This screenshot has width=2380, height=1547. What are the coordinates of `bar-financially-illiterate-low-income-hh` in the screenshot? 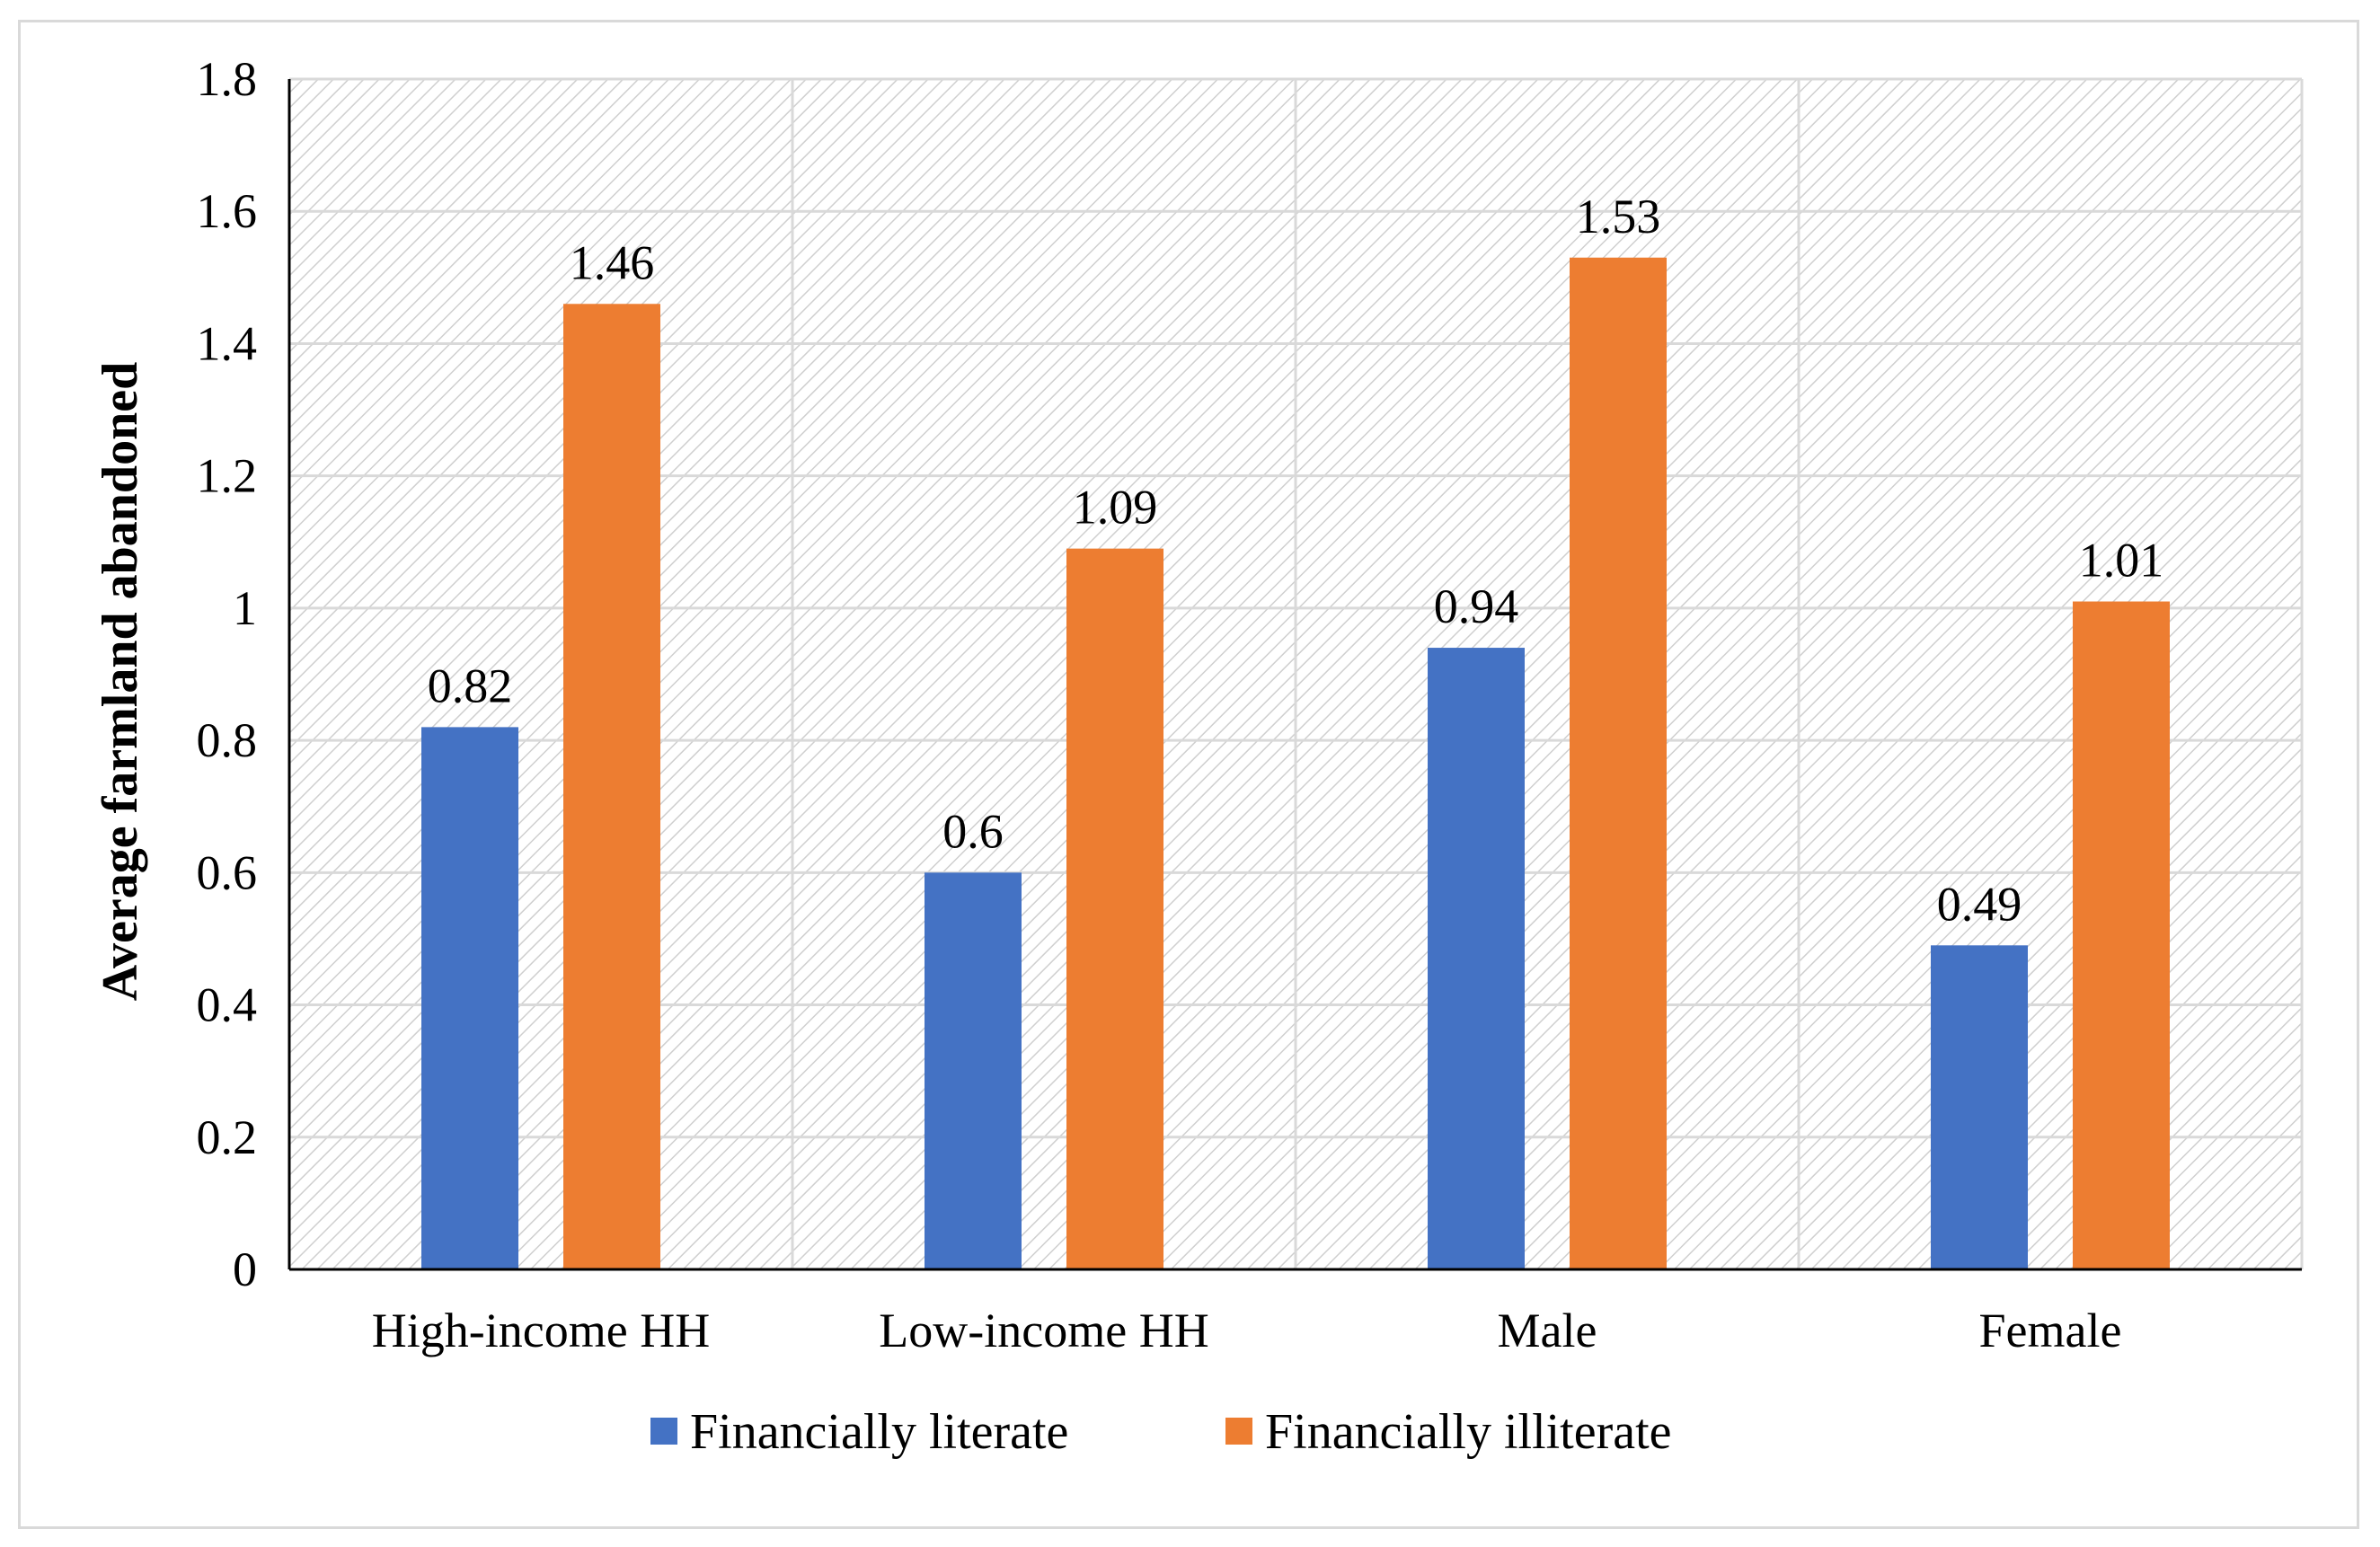 It's located at (1115, 908).